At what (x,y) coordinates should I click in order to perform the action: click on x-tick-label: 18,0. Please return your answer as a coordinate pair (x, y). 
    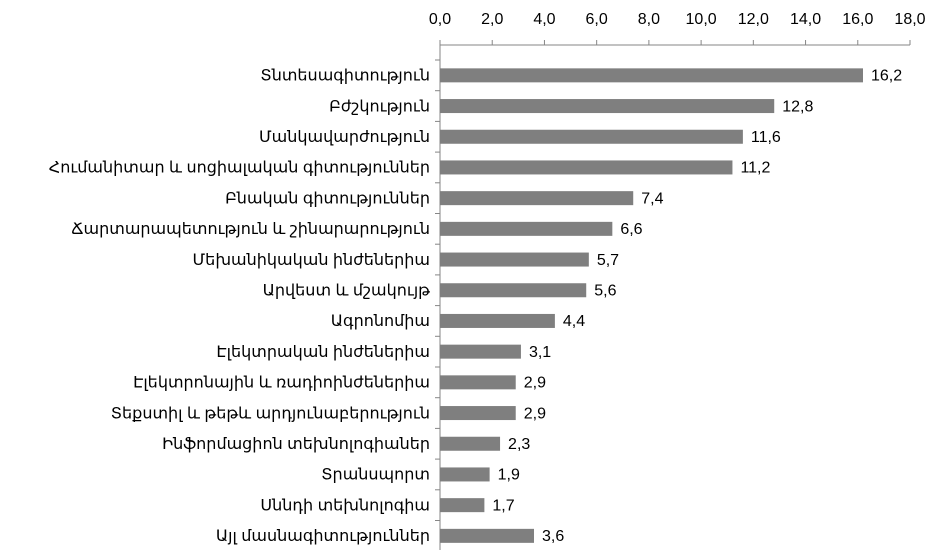
    Looking at the image, I should click on (909, 19).